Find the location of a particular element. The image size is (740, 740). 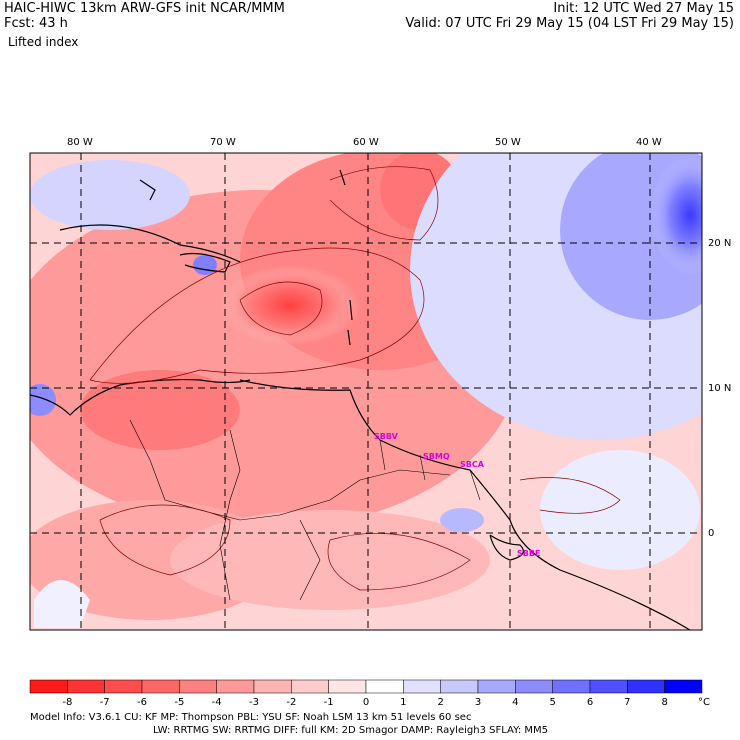

borders is located at coordinates (305, 510).